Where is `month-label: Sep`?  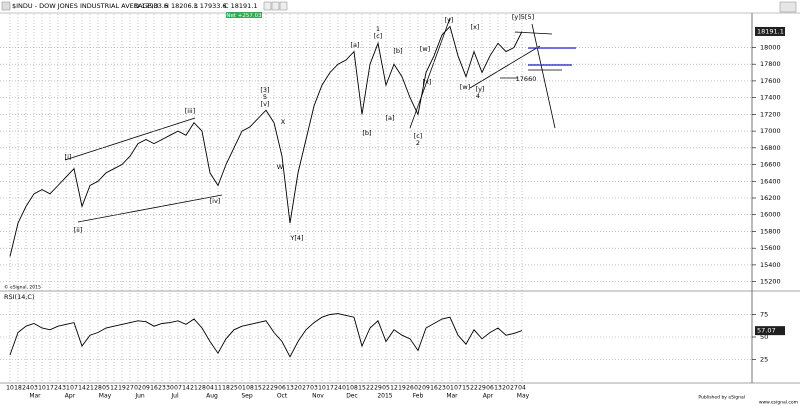 month-label: Sep is located at coordinates (247, 396).